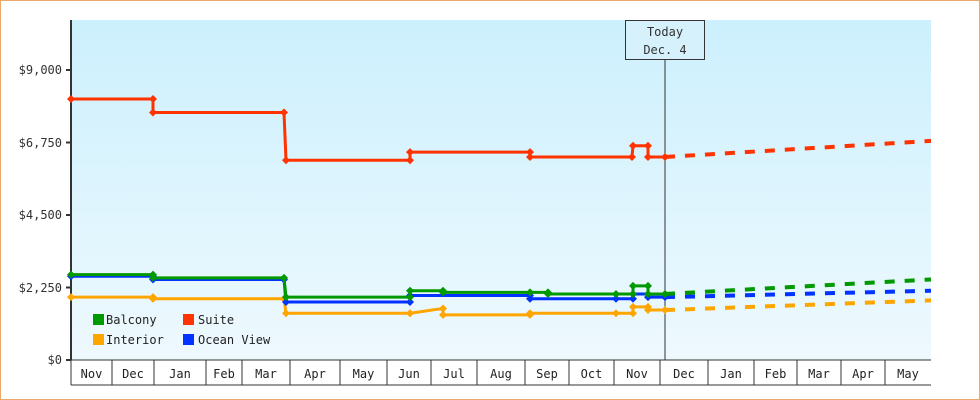 The height and width of the screenshot is (400, 980). What do you see at coordinates (665, 32) in the screenshot?
I see `today-label: Today` at bounding box center [665, 32].